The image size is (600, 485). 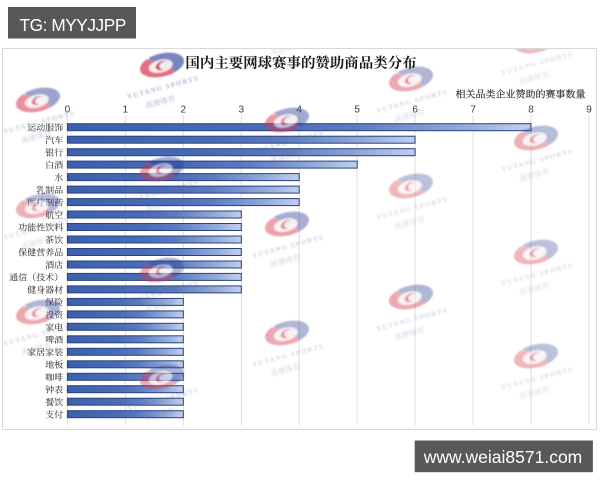 I want to click on svg-text: 0, so click(x=68, y=110).